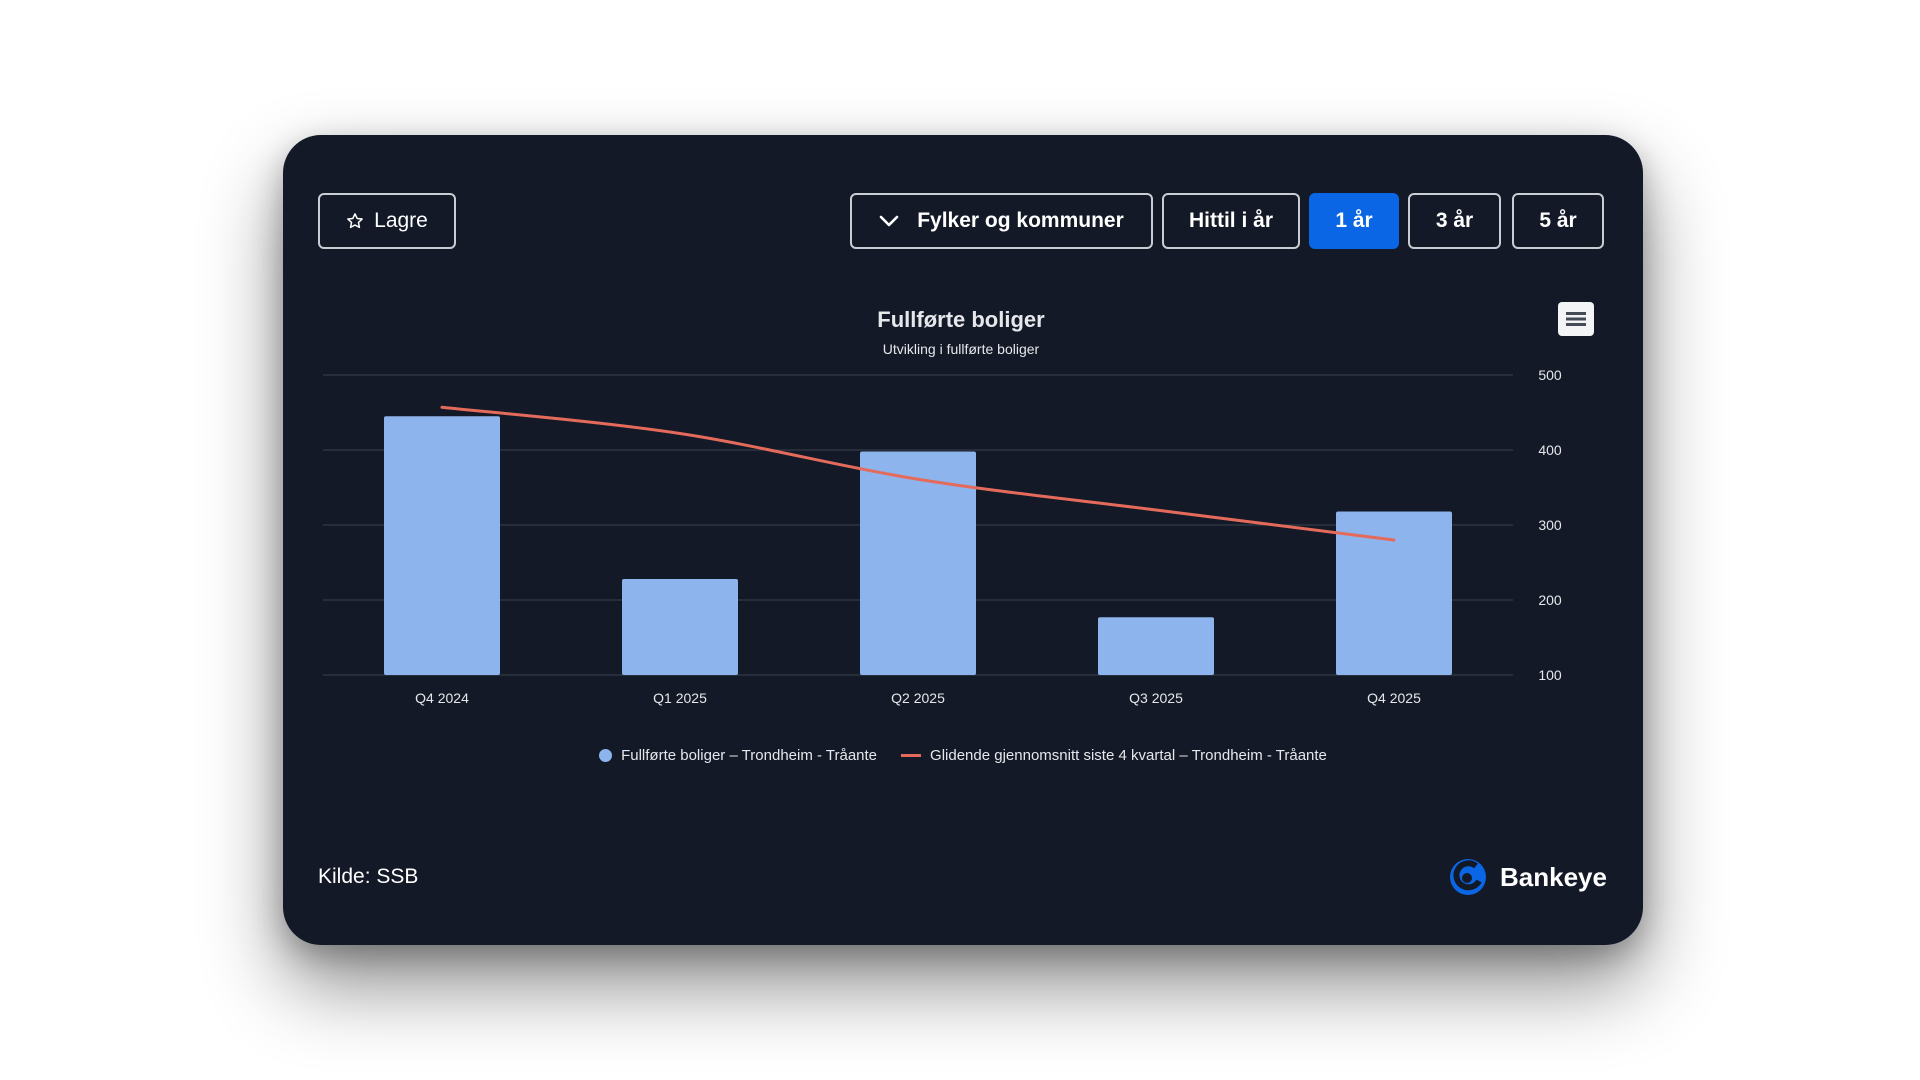 This screenshot has height=1080, width=1920. I want to click on x-tick-label: Q4 2025, so click(1394, 698).